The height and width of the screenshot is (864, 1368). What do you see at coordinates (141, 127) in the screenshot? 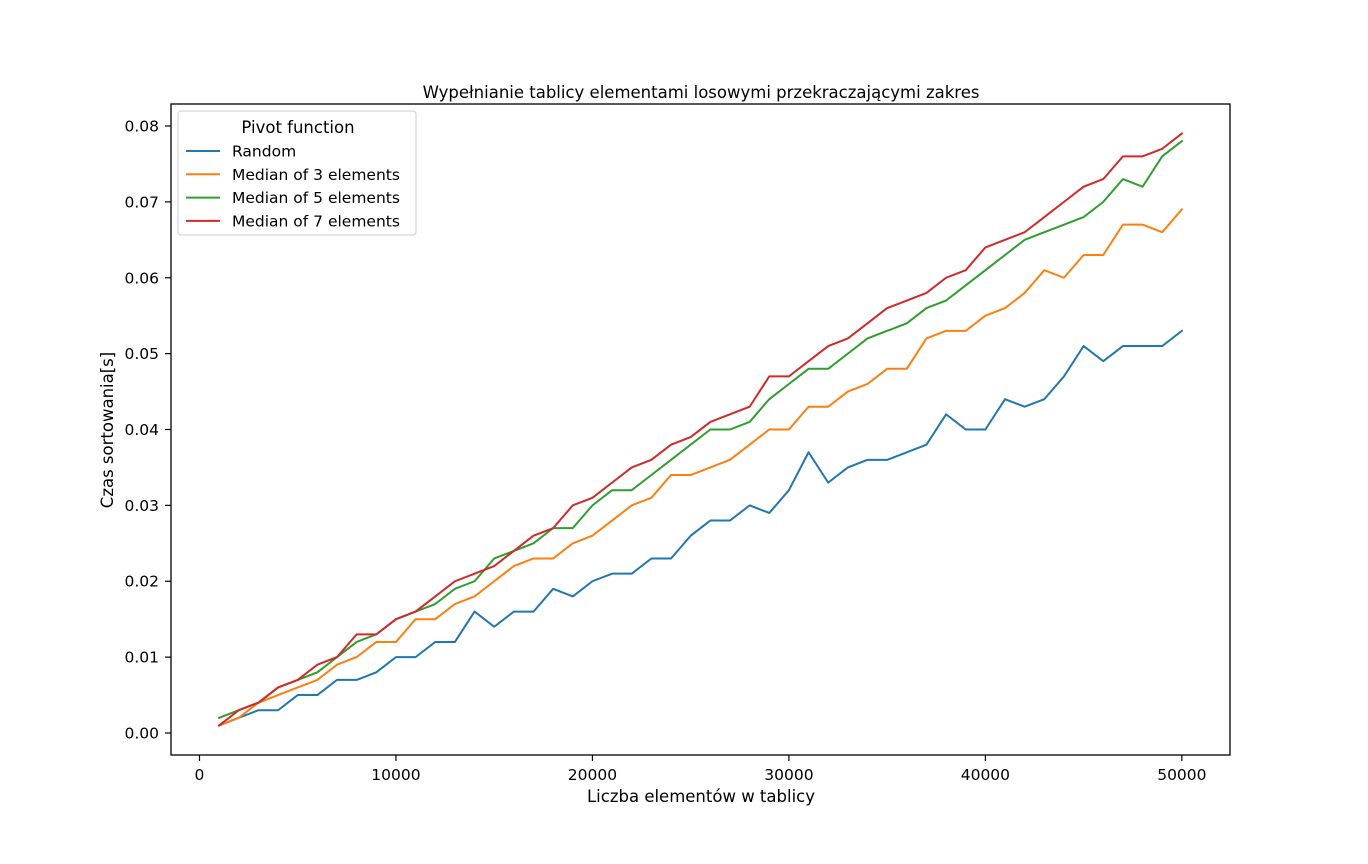
I see `y-tick-label: 0.08` at bounding box center [141, 127].